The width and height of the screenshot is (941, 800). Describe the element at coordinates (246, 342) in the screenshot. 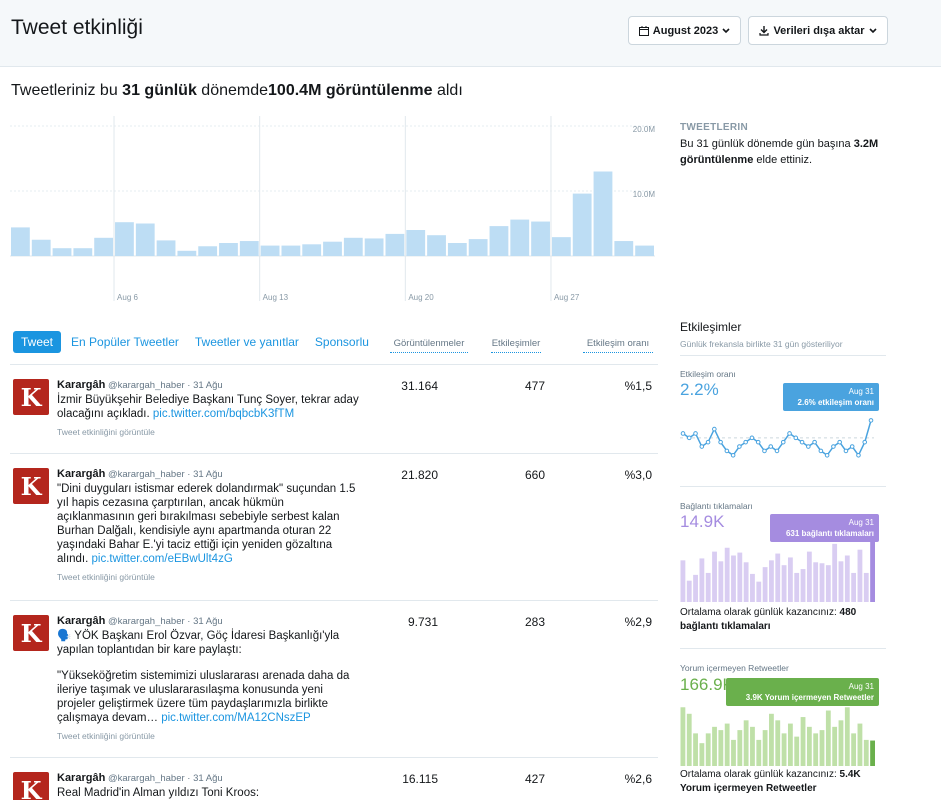

I see `tab-tweets-and-replies: Tweetler ve yanıtlar` at that location.